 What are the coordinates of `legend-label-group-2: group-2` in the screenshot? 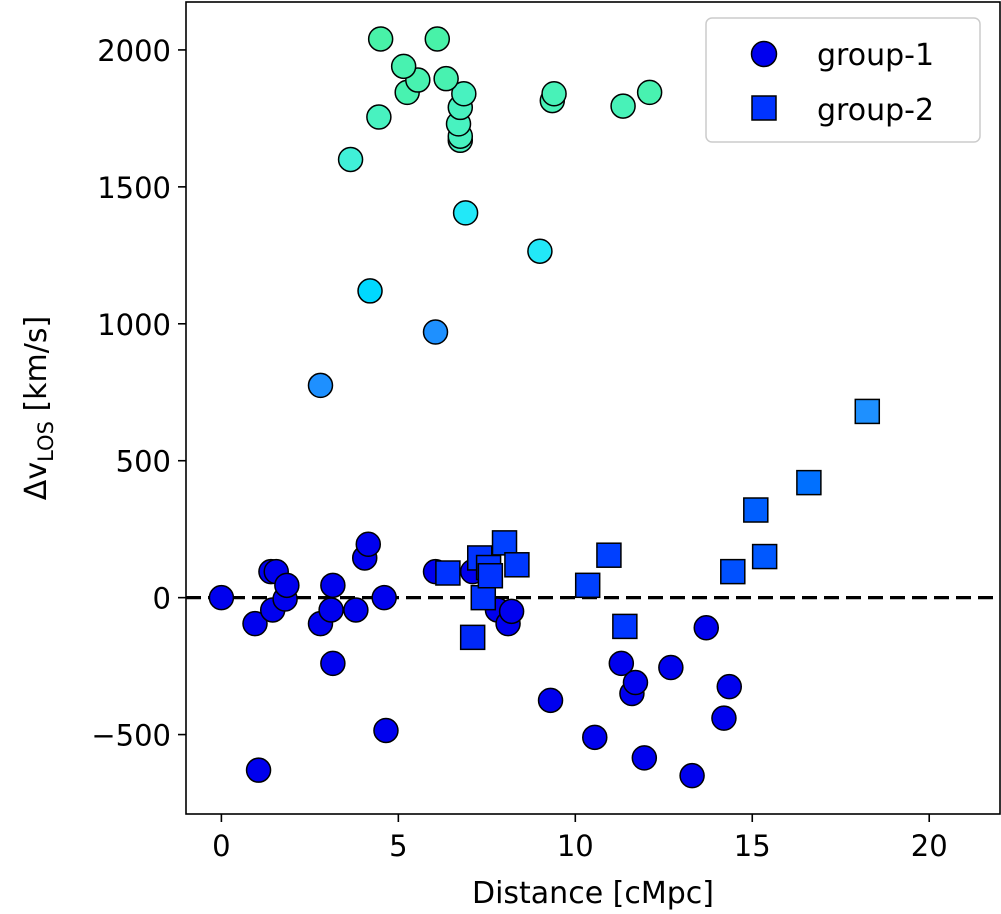 It's located at (875, 110).